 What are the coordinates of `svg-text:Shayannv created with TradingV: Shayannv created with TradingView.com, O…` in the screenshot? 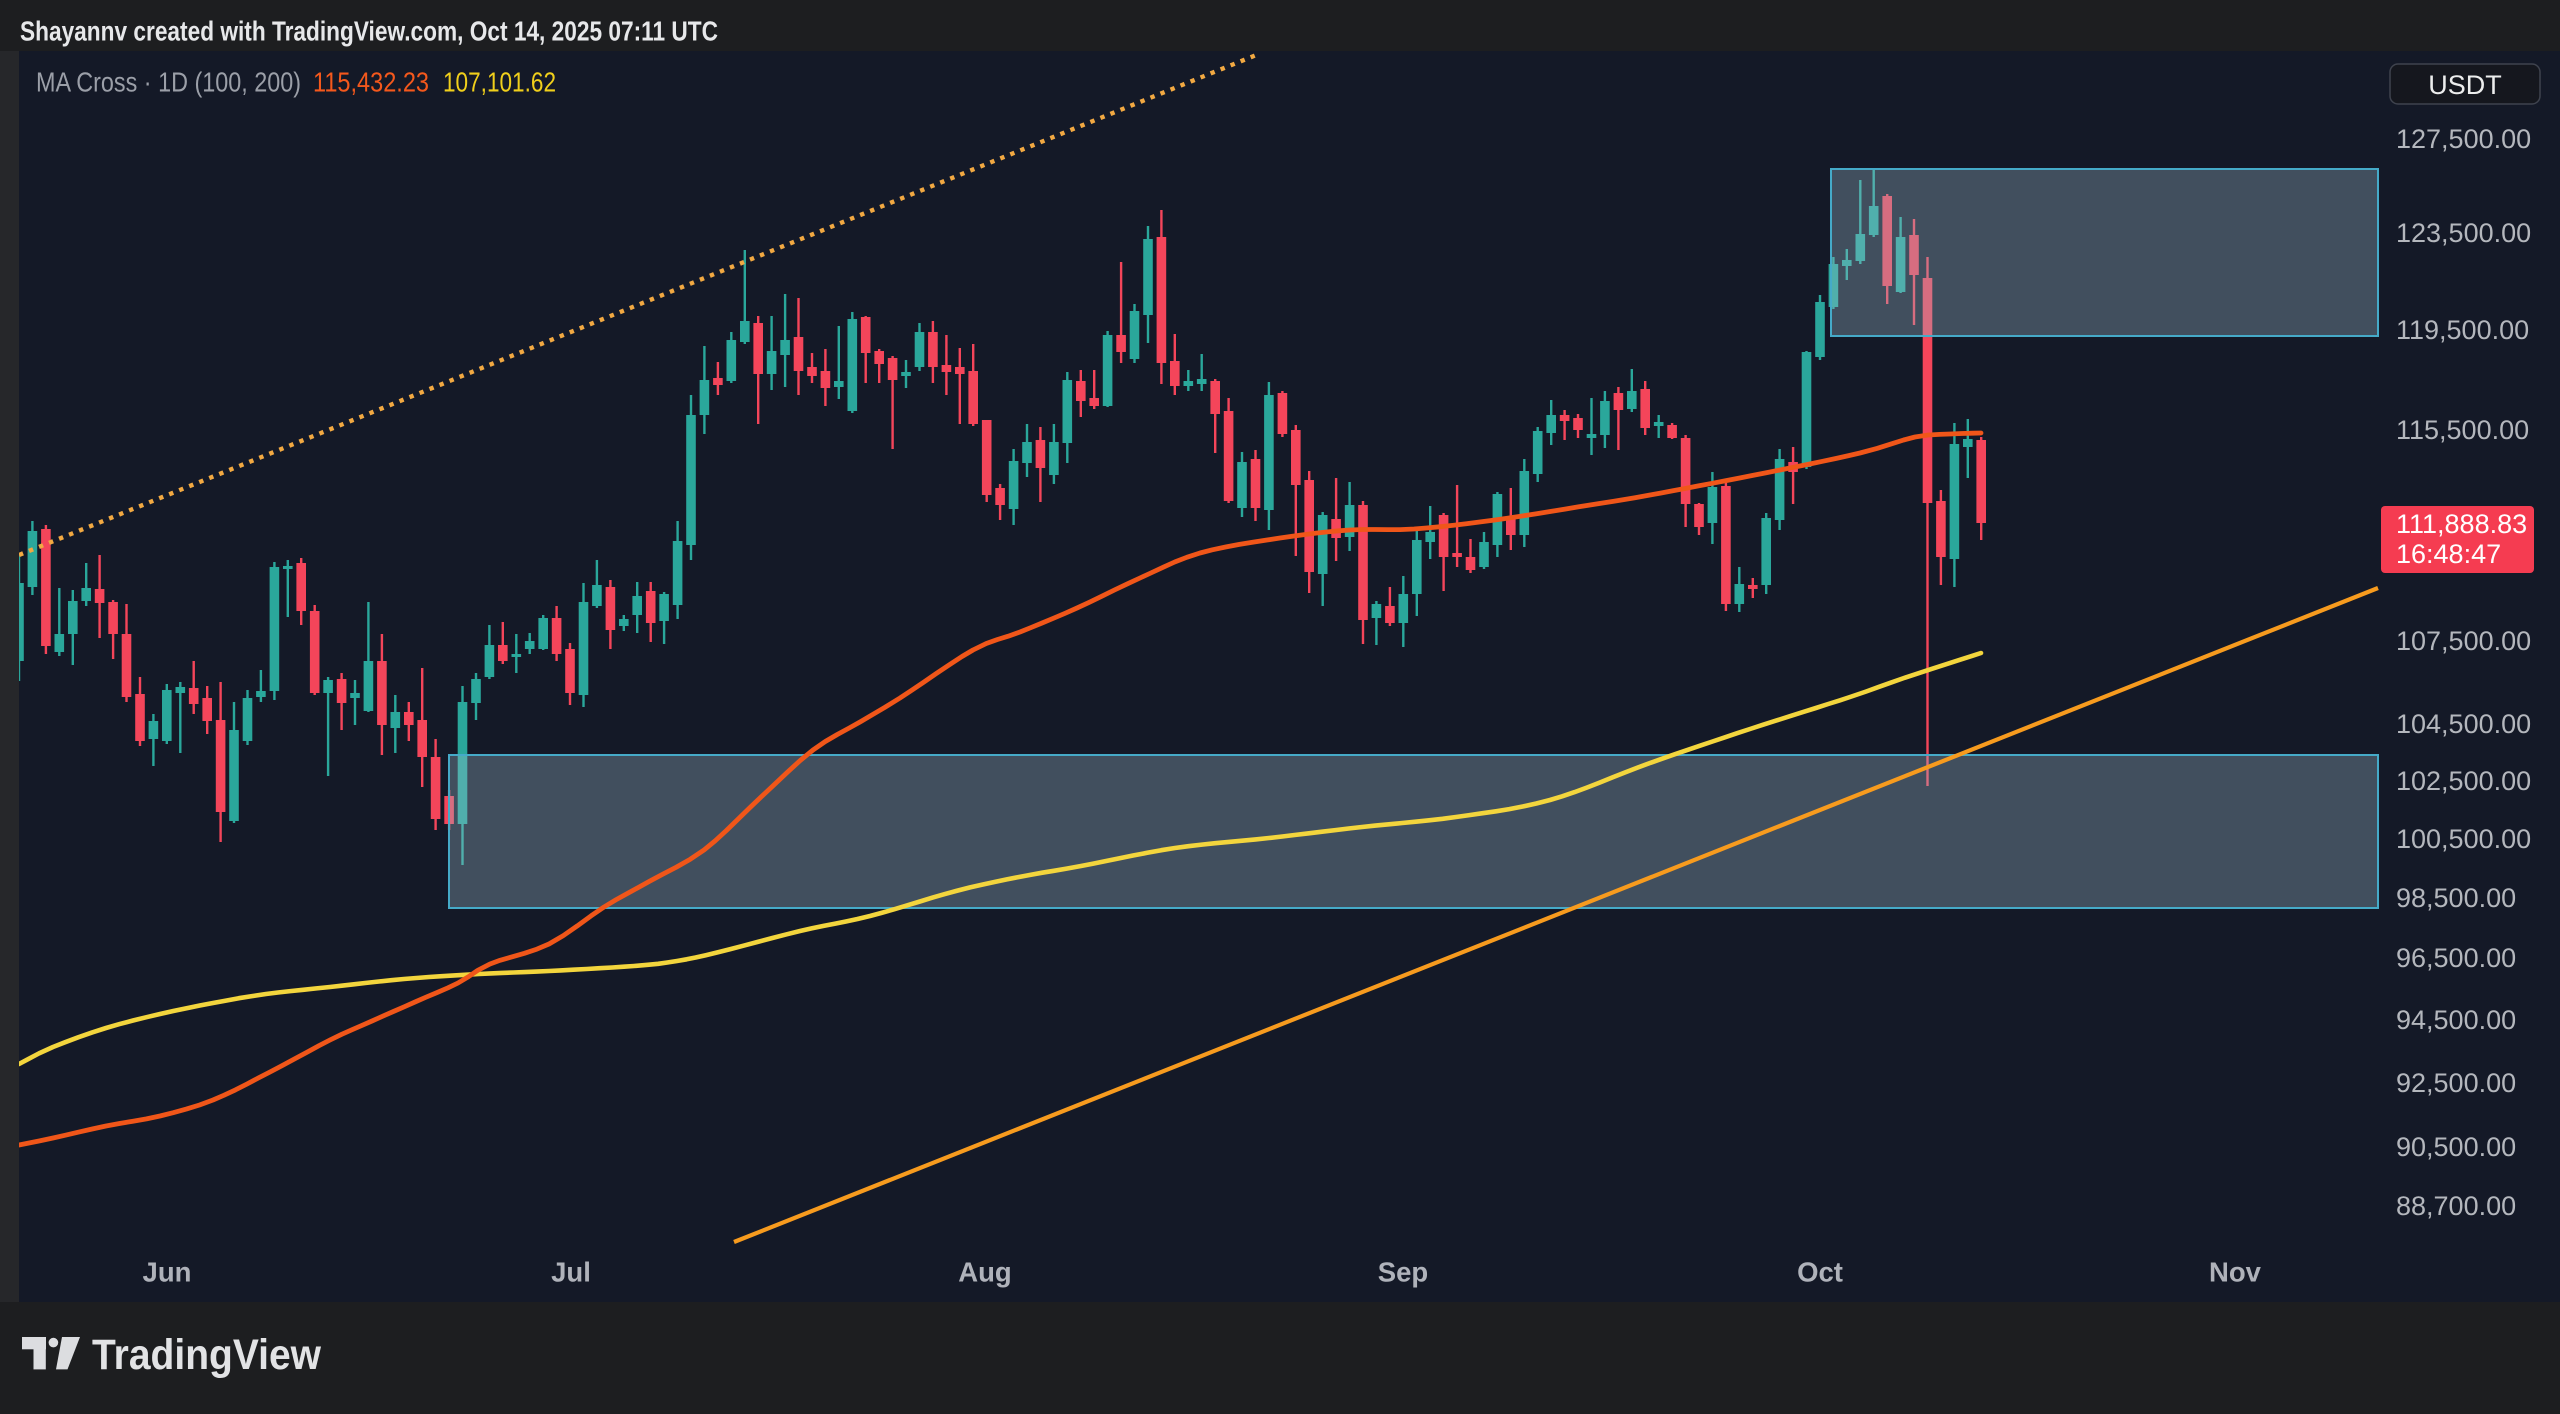 It's located at (369, 31).